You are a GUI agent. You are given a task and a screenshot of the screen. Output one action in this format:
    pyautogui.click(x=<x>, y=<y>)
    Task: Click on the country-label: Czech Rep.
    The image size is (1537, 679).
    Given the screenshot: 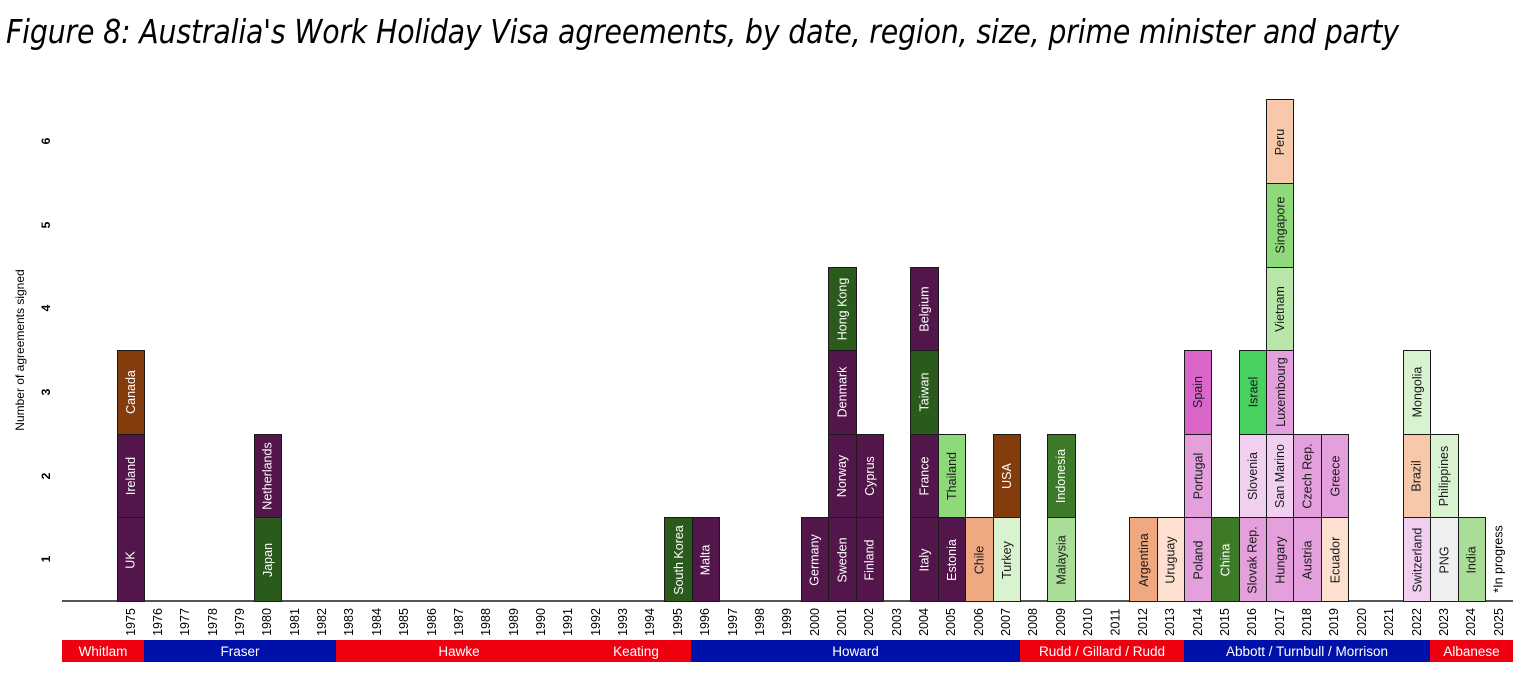 What is the action you would take?
    pyautogui.click(x=1307, y=476)
    